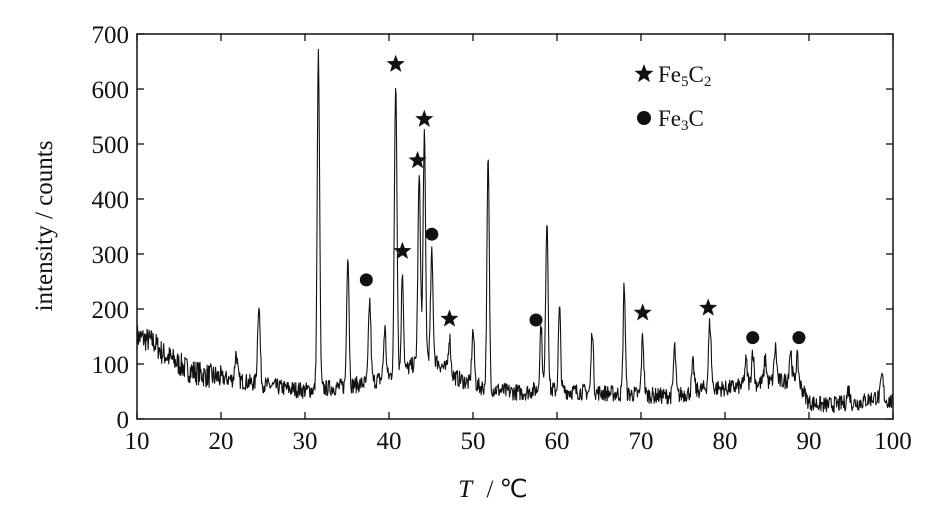 The image size is (945, 526). I want to click on x-tick-label: 80, so click(725, 441).